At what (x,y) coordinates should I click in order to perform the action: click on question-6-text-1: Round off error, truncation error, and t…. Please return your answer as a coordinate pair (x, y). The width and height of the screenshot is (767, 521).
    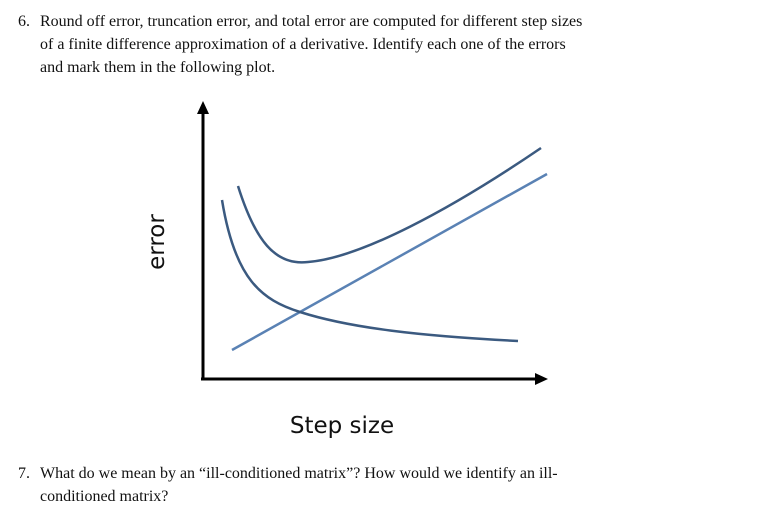
    Looking at the image, I should click on (311, 21).